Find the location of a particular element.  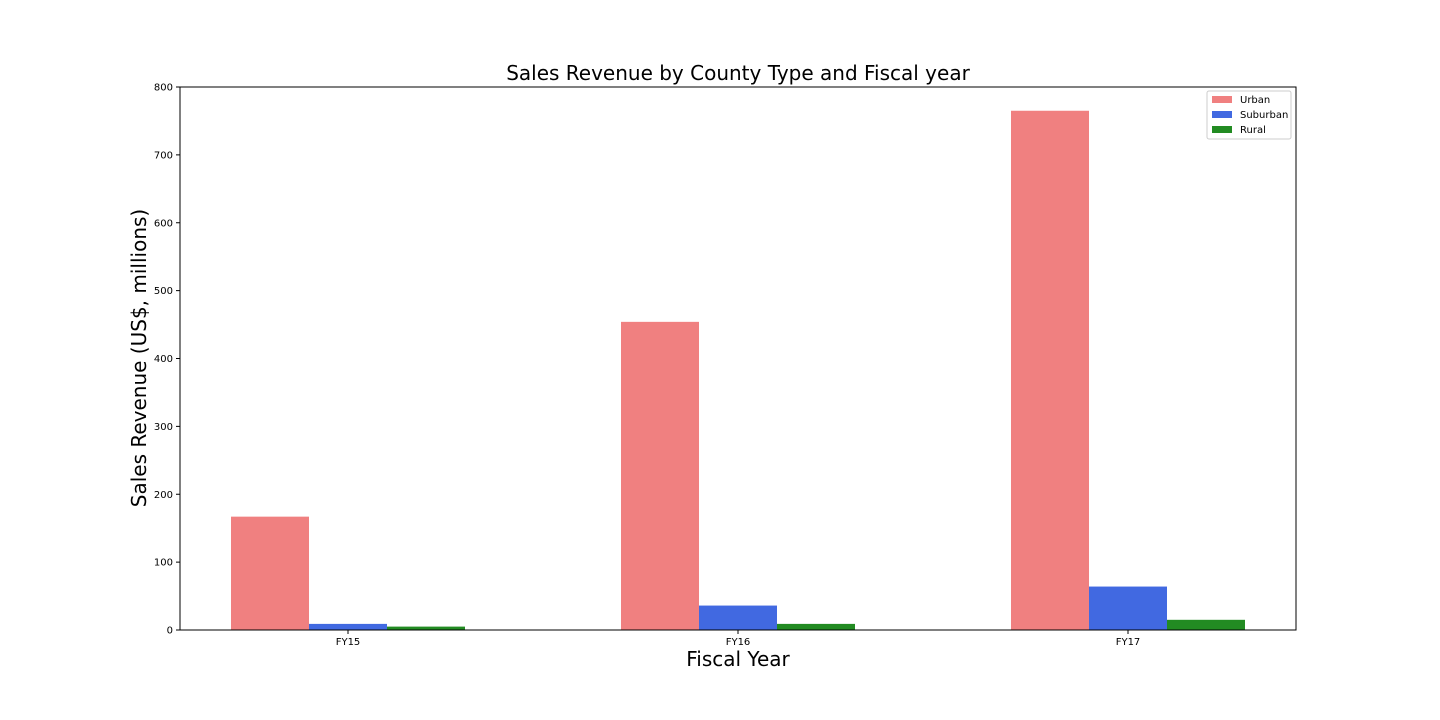

bar-urban-fy15 is located at coordinates (270, 573).